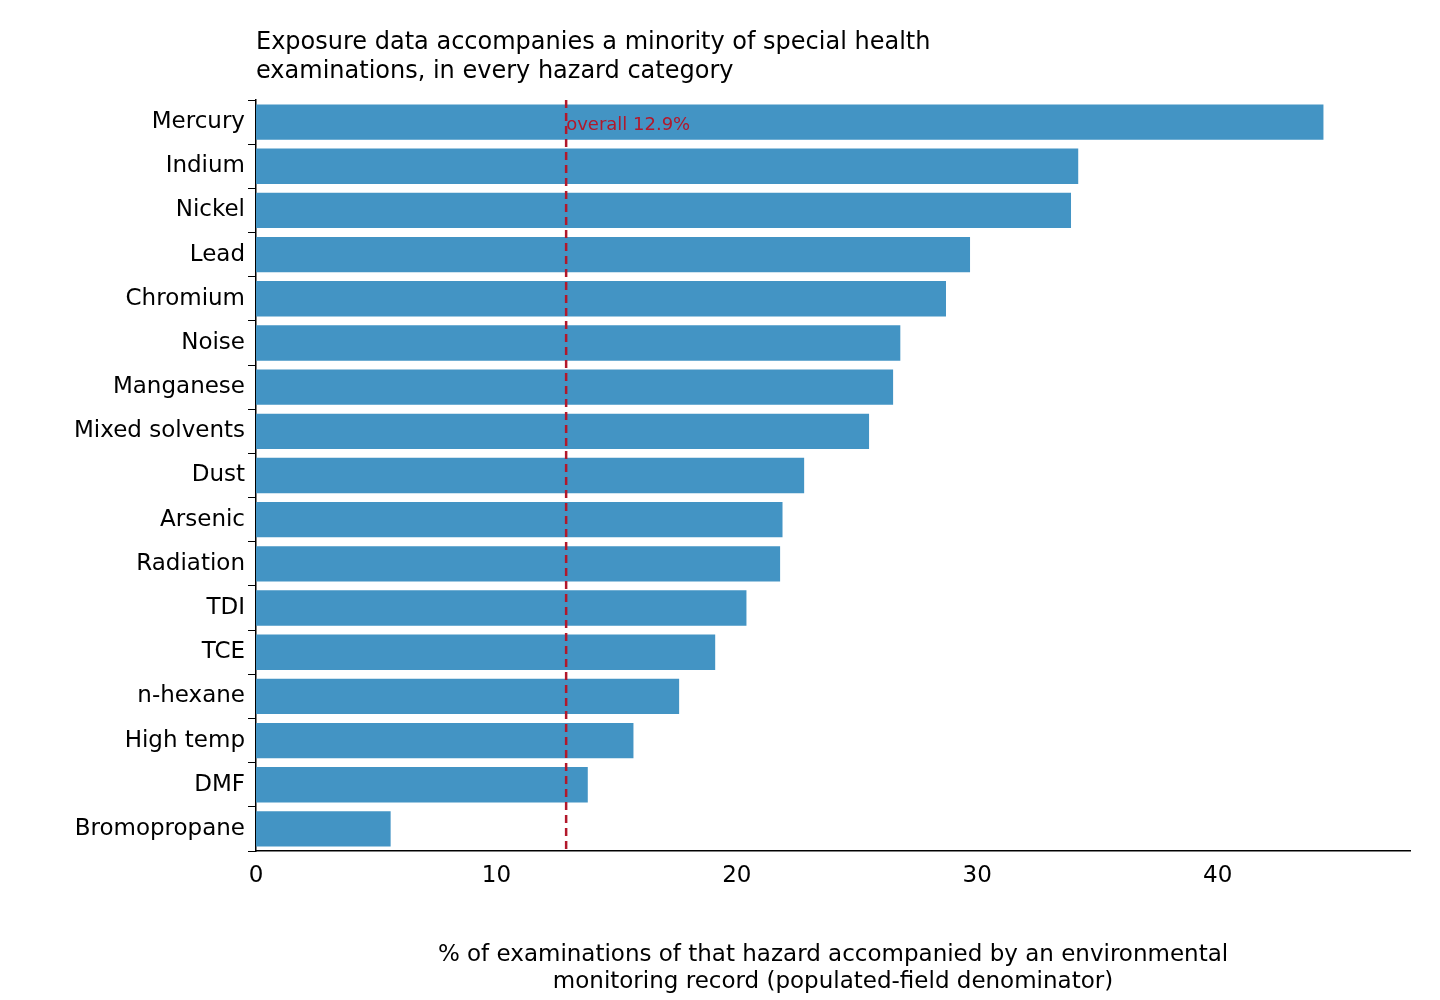  What do you see at coordinates (159, 429) in the screenshot?
I see `y-tick-label: Mixed solvents` at bounding box center [159, 429].